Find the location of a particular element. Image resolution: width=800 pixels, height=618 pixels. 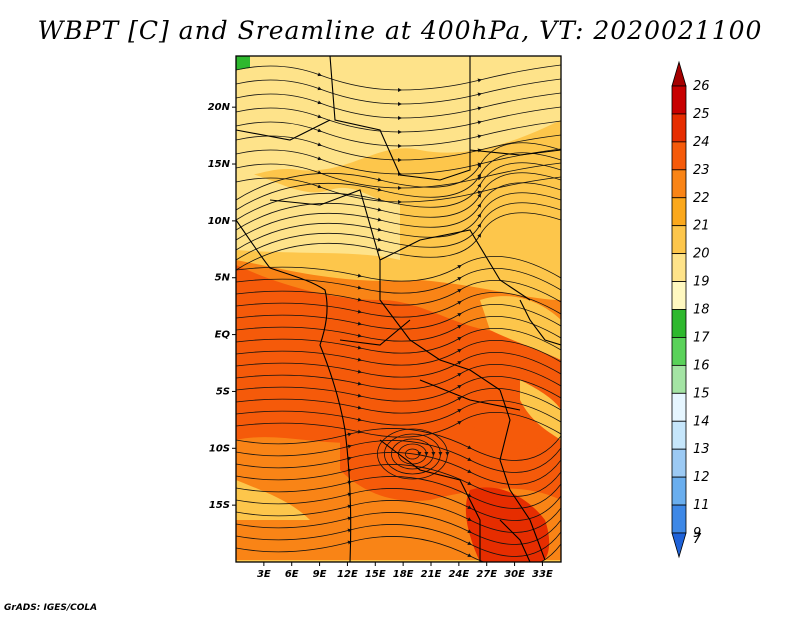

lat-tick-label: 5S is located at coordinates (223, 391).